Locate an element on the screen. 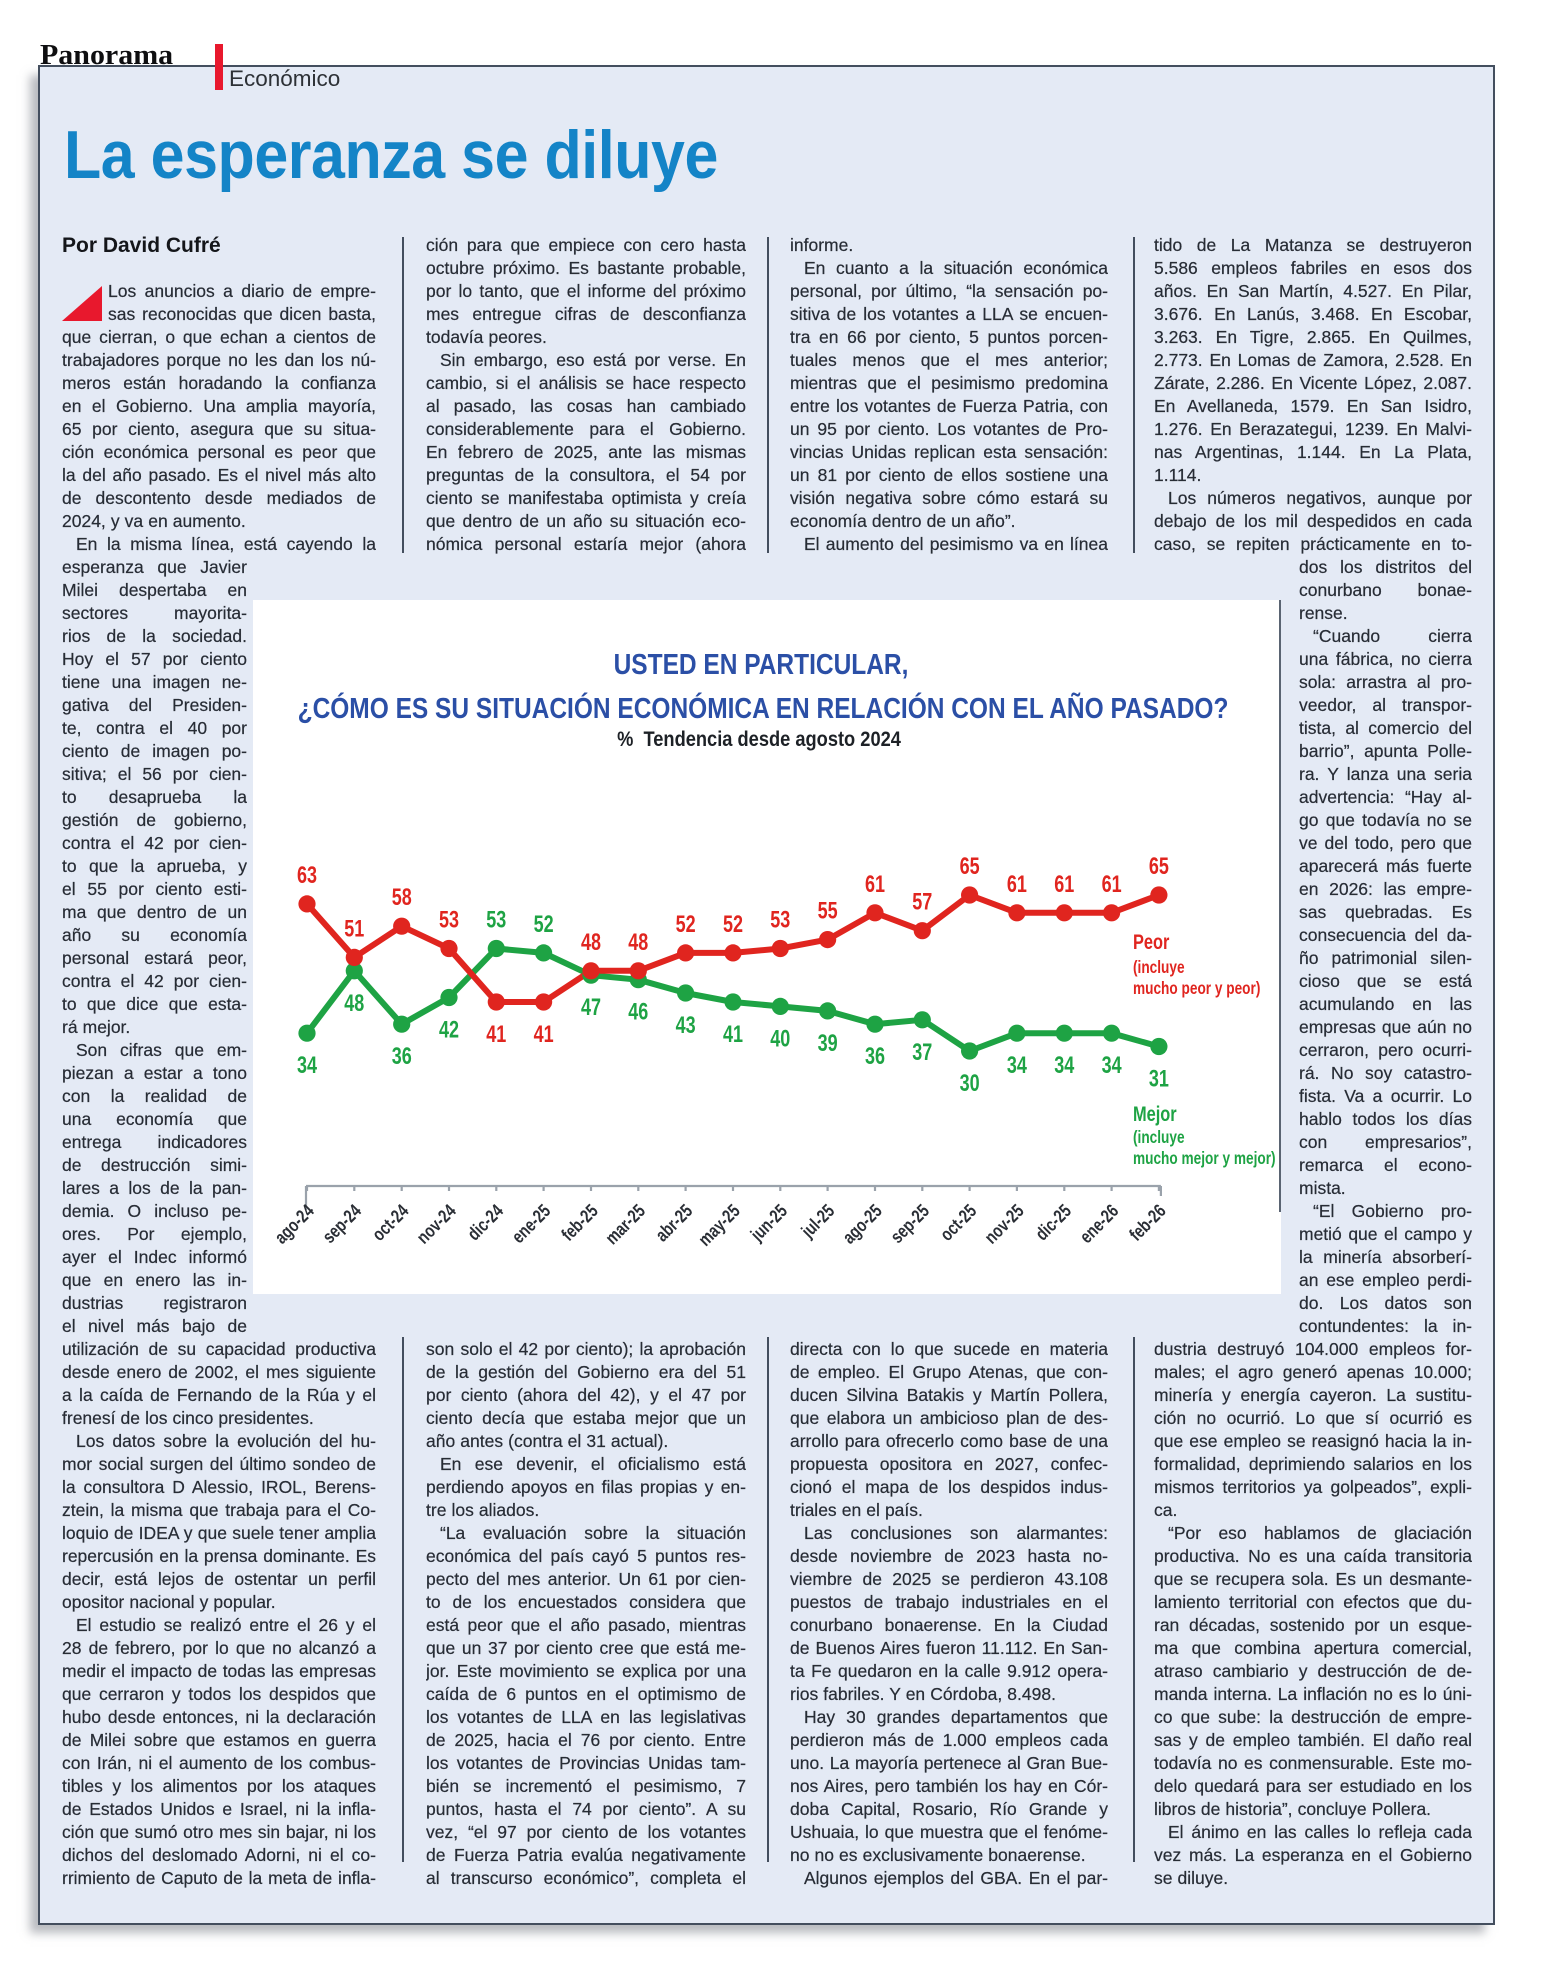  svg-text: 42 is located at coordinates (449, 1030).